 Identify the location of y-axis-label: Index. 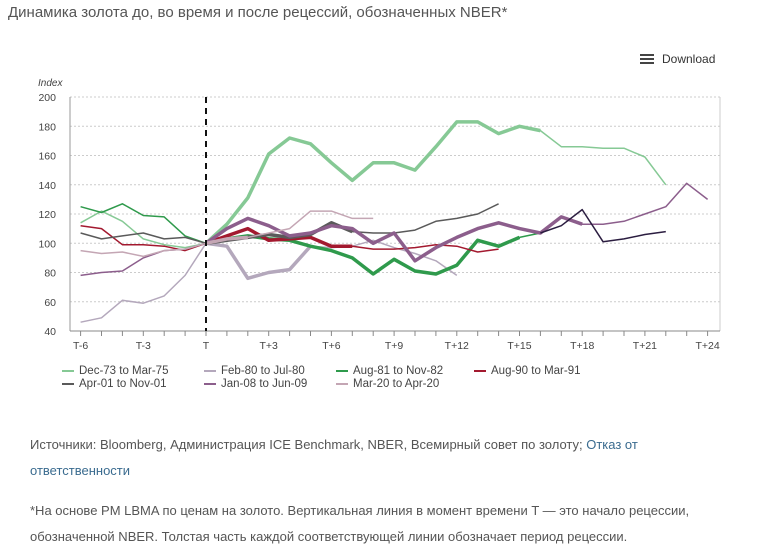
(50, 83).